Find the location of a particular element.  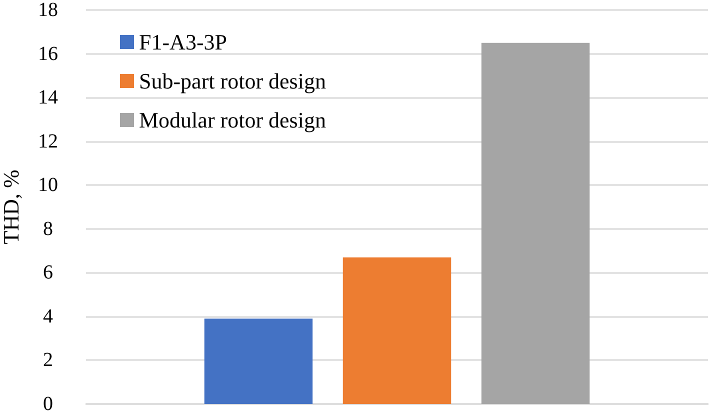

y-tick-label: 0 is located at coordinates (48, 402).